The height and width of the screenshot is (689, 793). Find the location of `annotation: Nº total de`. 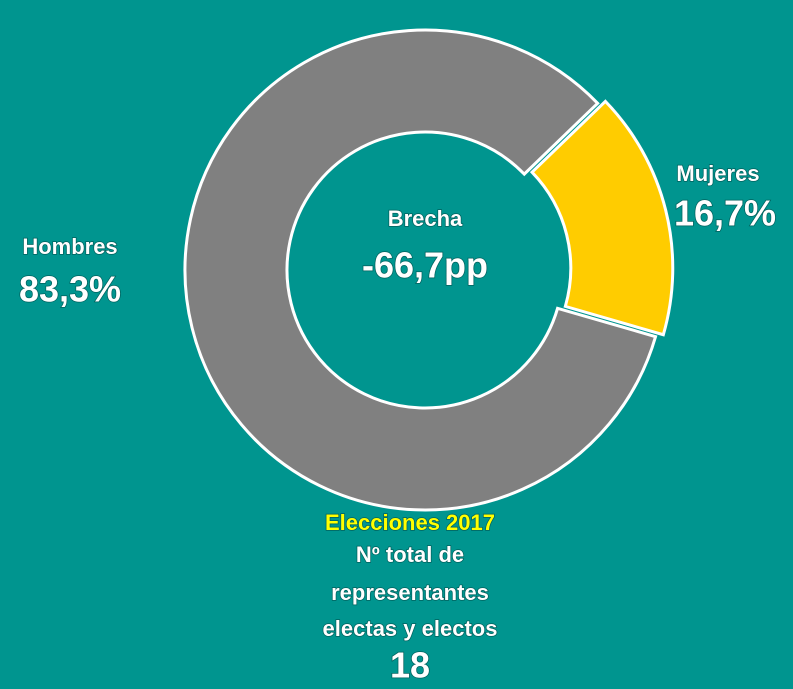

annotation: Nº total de is located at coordinates (410, 554).